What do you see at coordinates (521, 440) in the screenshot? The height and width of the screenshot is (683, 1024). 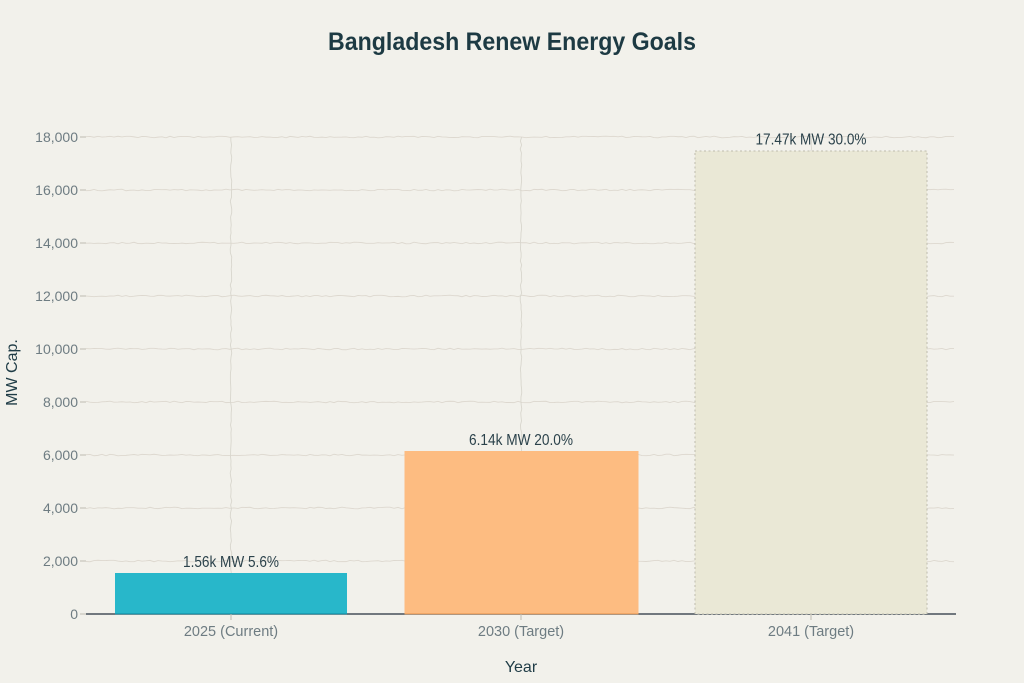 I see `svg-text: 6.14k MW 20.0%` at bounding box center [521, 440].